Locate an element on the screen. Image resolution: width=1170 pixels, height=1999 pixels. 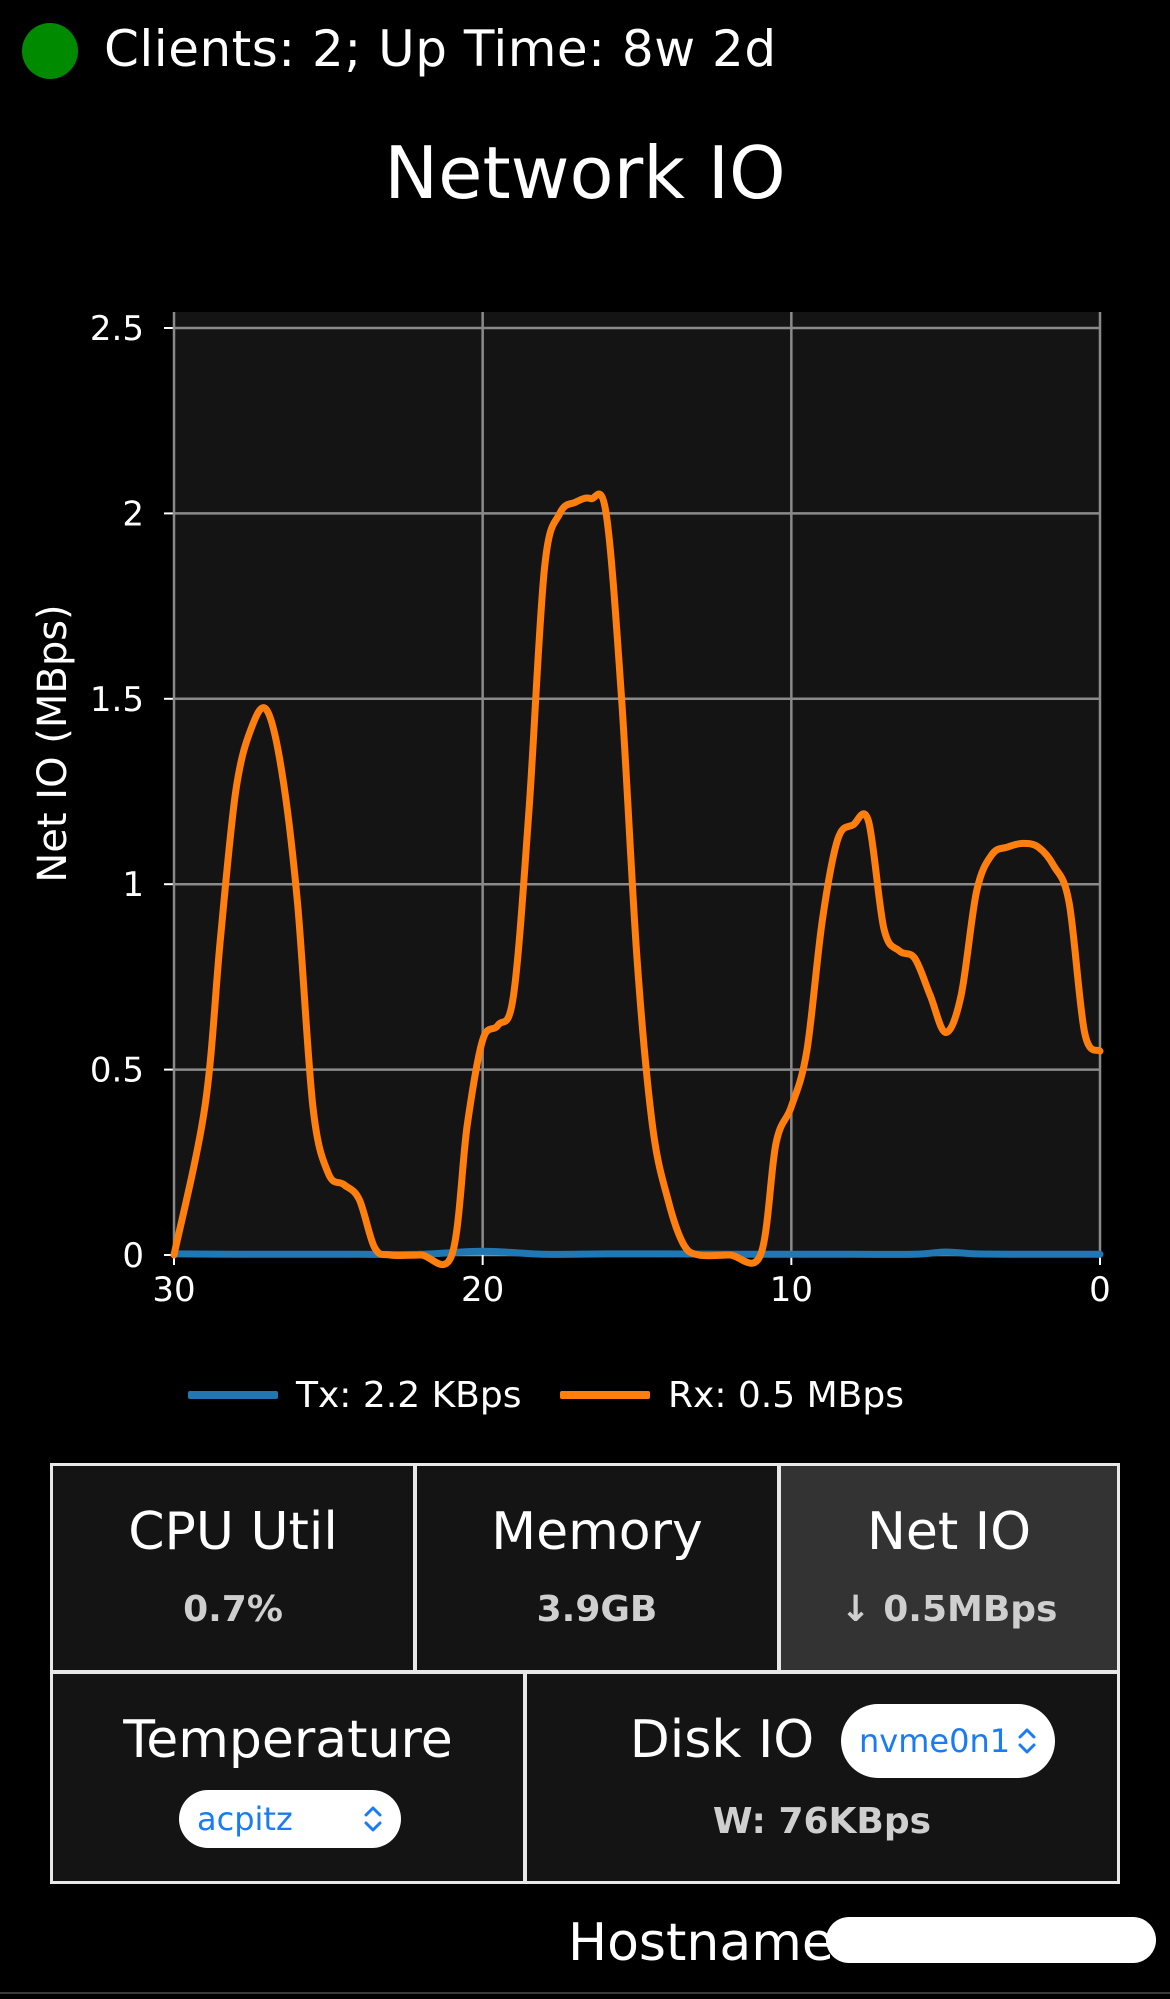
tile-disk-io-value: W: 76KBps is located at coordinates (822, 1821).